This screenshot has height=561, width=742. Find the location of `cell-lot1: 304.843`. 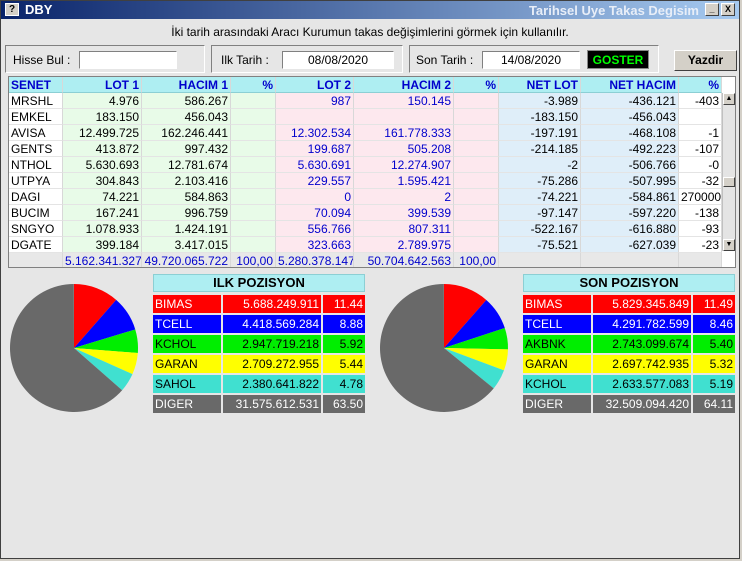

cell-lot1: 304.843 is located at coordinates (102, 181).